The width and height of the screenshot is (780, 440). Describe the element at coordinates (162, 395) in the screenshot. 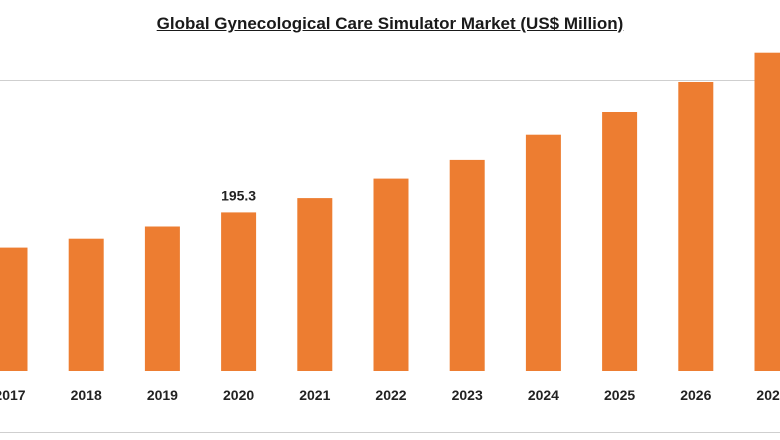

I see `x-tick-label-2019: 2019` at that location.